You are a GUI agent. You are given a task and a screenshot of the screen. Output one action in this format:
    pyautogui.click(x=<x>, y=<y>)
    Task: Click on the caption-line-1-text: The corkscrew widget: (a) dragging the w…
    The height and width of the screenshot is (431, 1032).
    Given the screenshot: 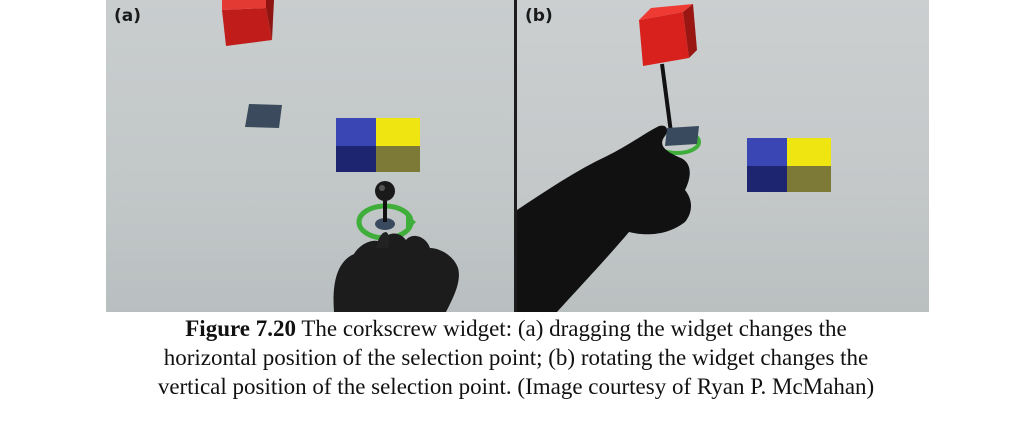 What is the action you would take?
    pyautogui.click(x=574, y=328)
    